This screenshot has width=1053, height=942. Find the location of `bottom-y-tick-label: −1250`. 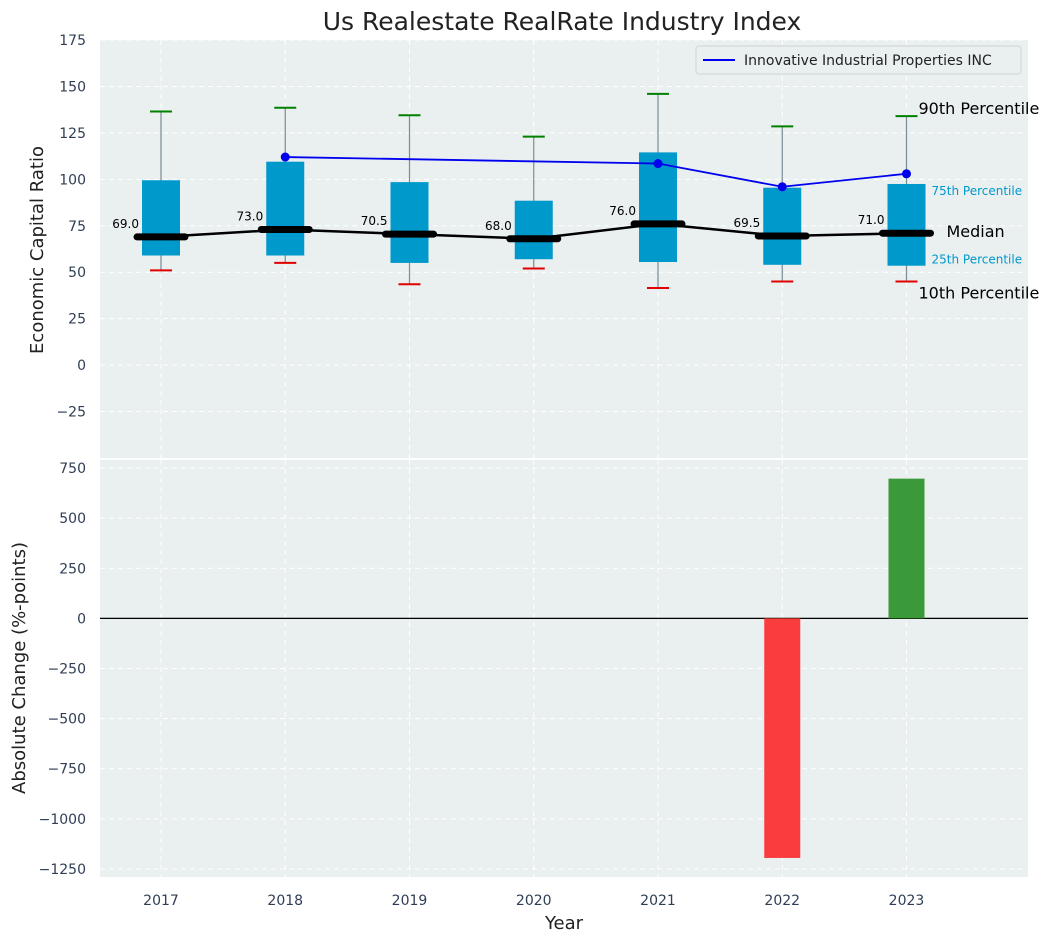

bottom-y-tick-label: −1250 is located at coordinates (62, 870).